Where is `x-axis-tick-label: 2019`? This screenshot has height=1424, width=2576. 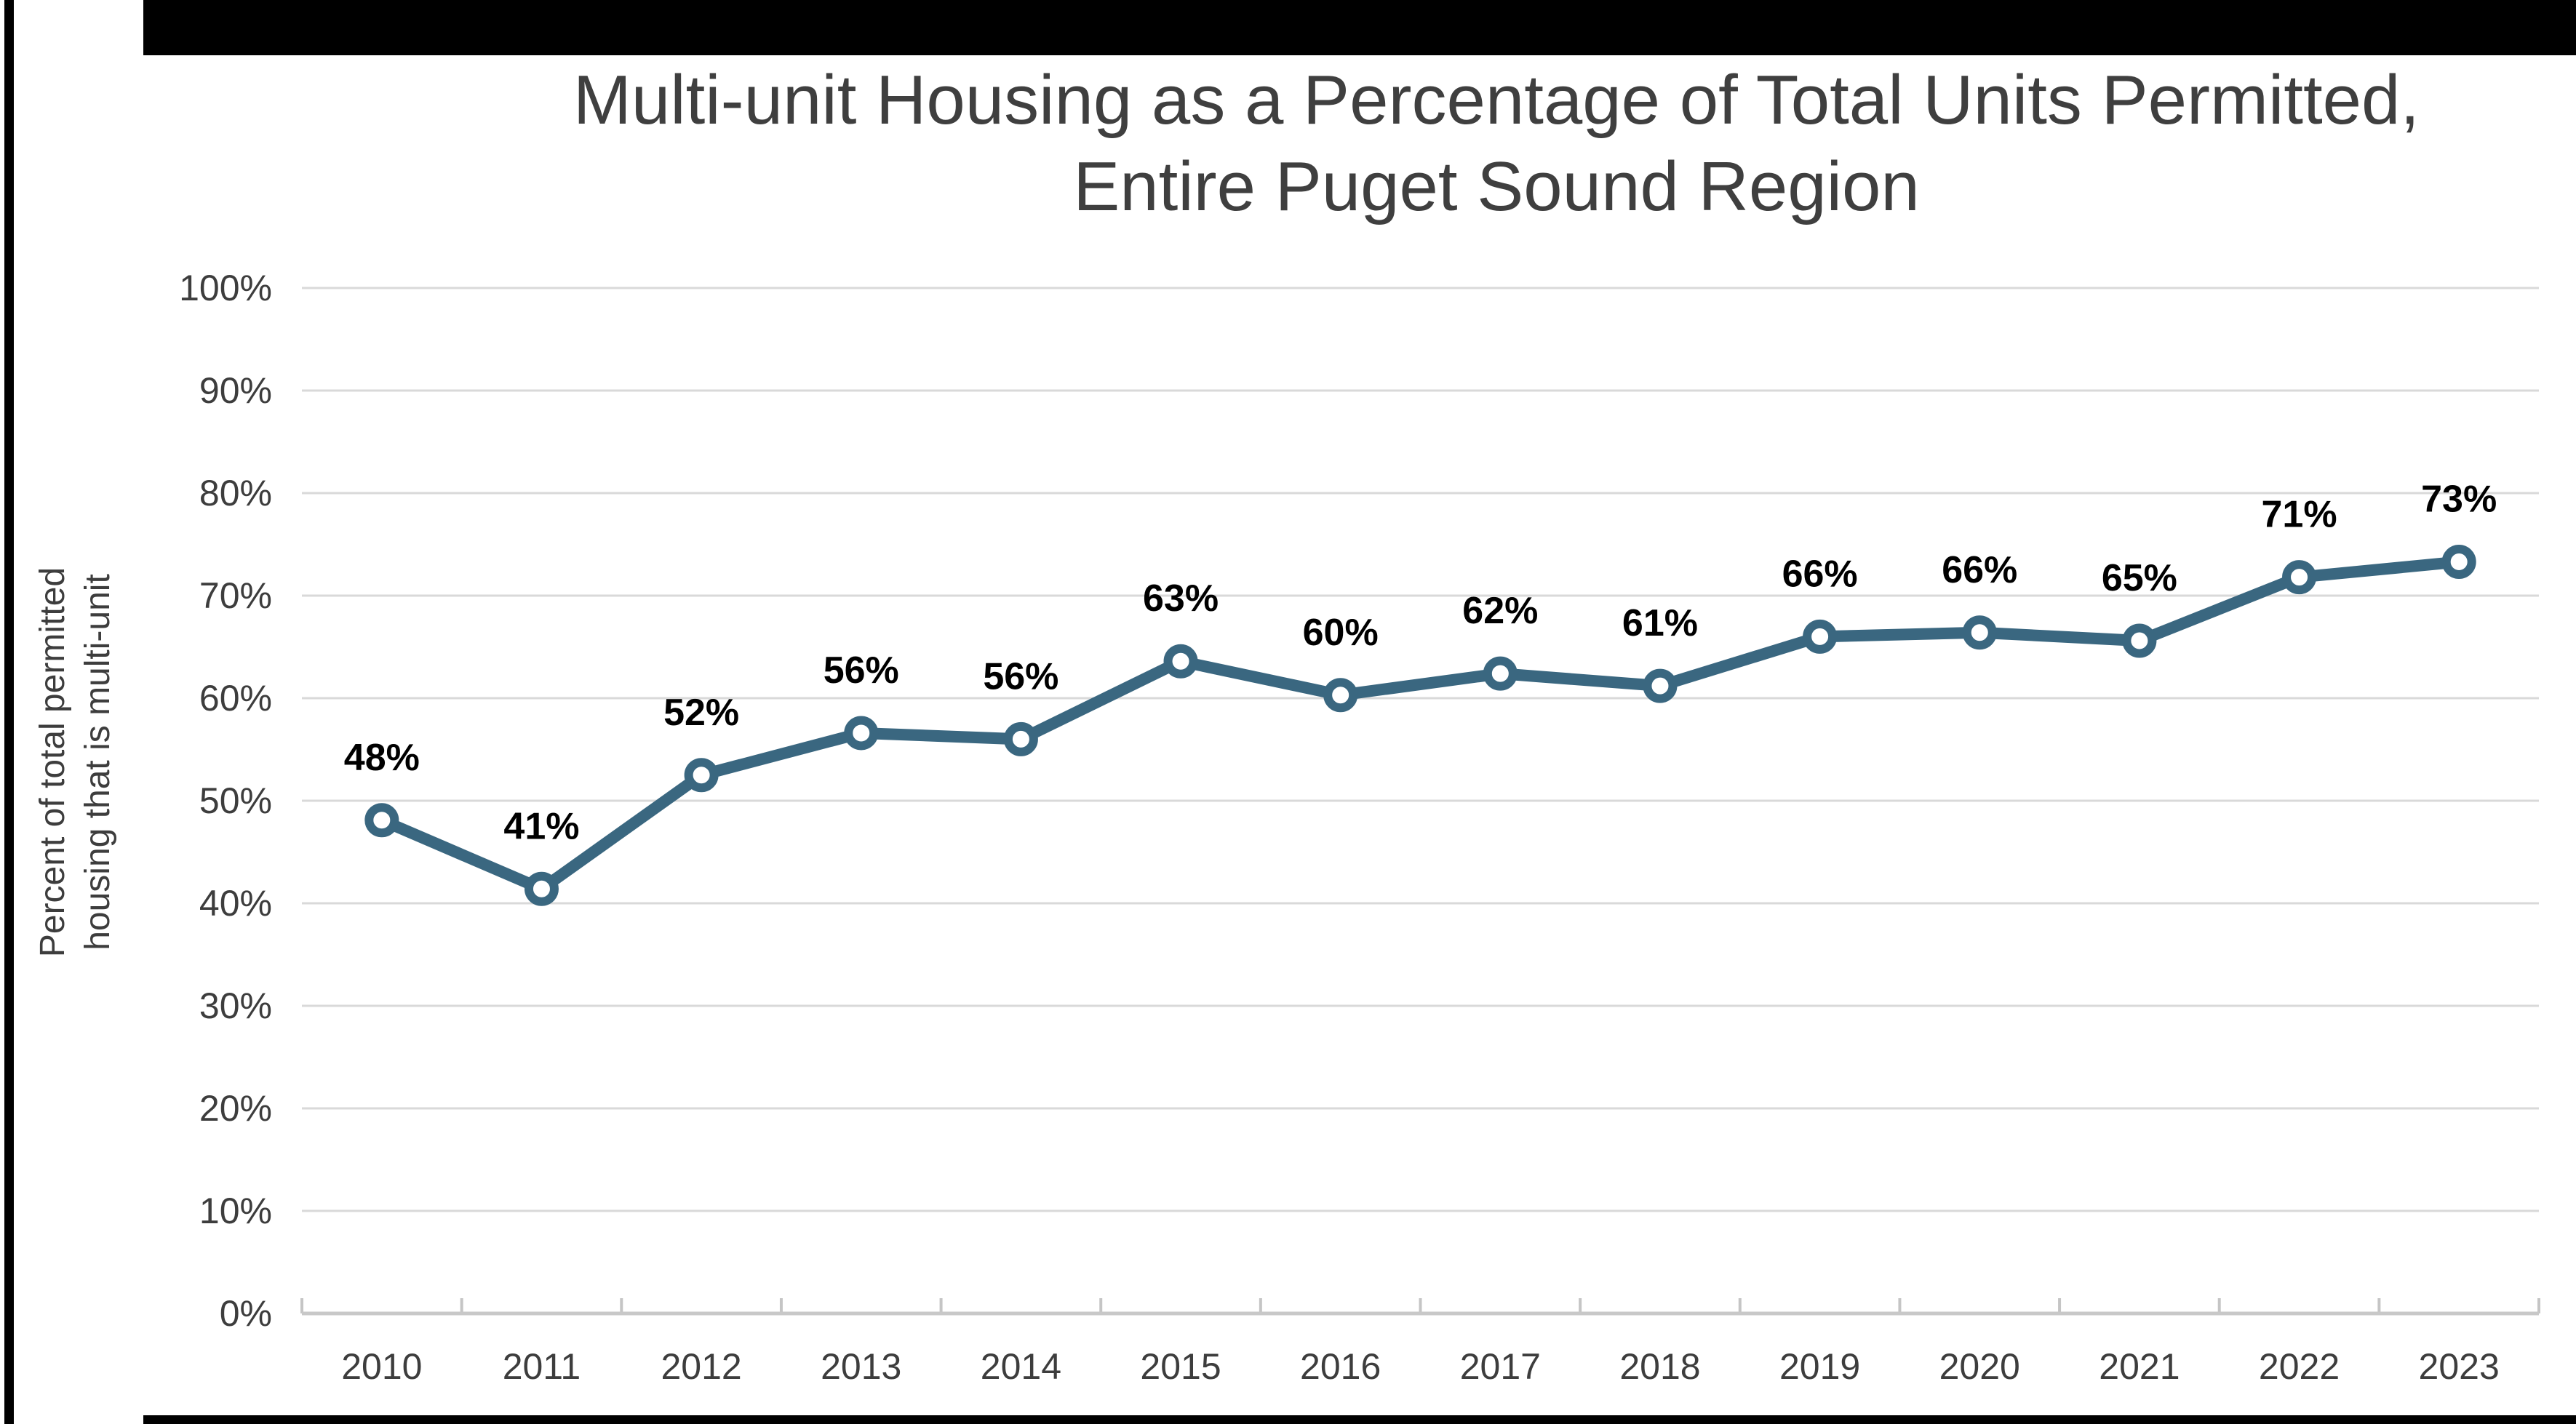 x-axis-tick-label: 2019 is located at coordinates (1819, 1366).